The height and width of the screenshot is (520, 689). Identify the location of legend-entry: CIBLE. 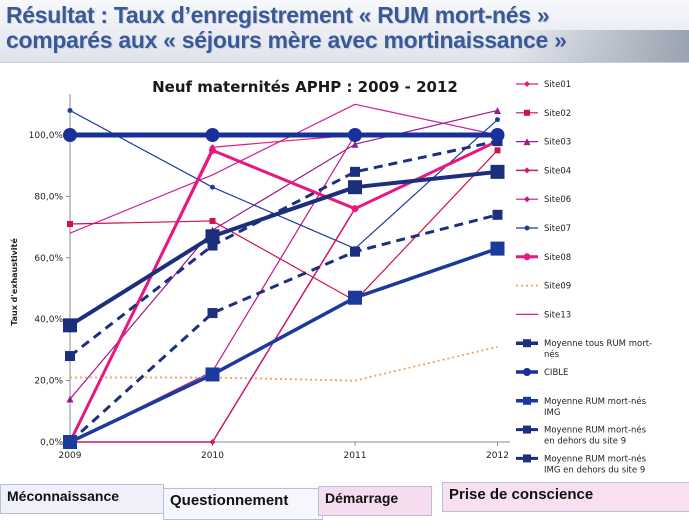
(542, 373).